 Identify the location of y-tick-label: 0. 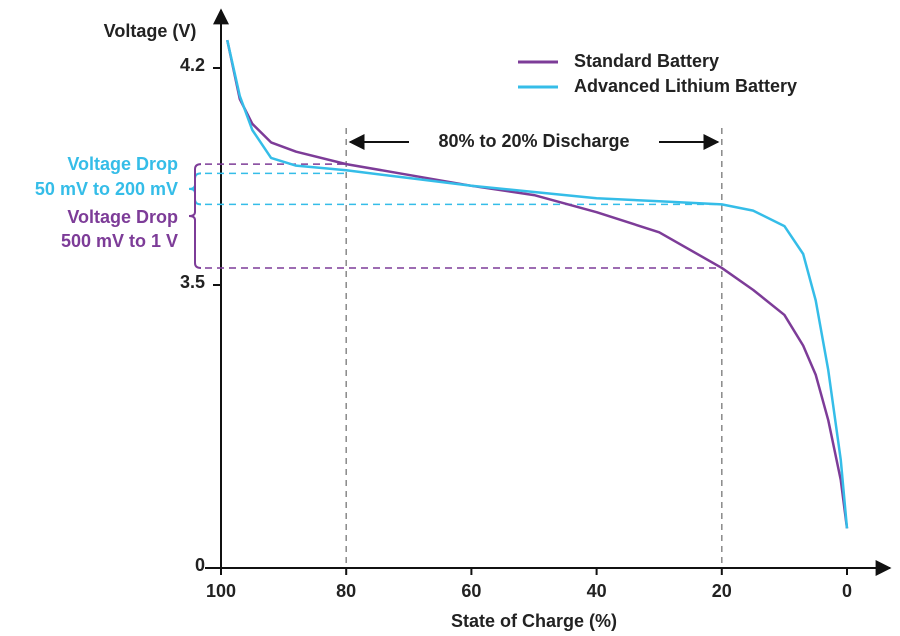
(200, 565).